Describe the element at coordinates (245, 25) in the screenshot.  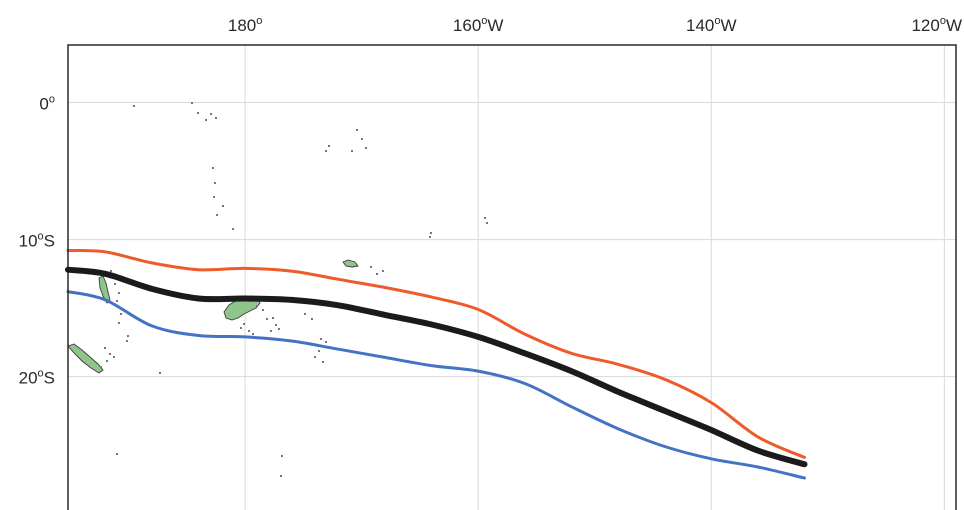
I see `longitude-label: 180o` at that location.